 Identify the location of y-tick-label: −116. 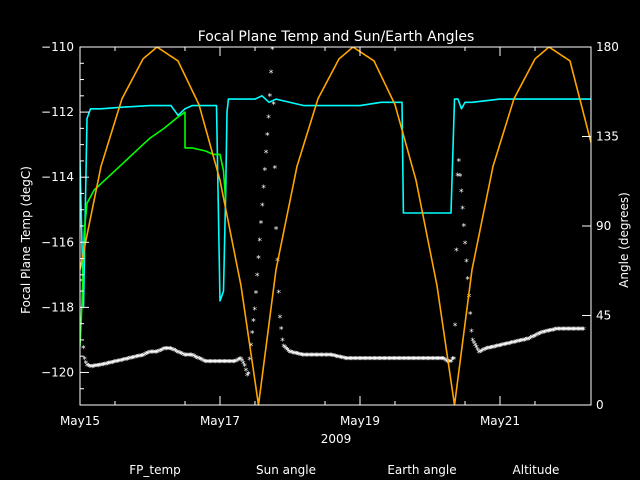
(57, 242).